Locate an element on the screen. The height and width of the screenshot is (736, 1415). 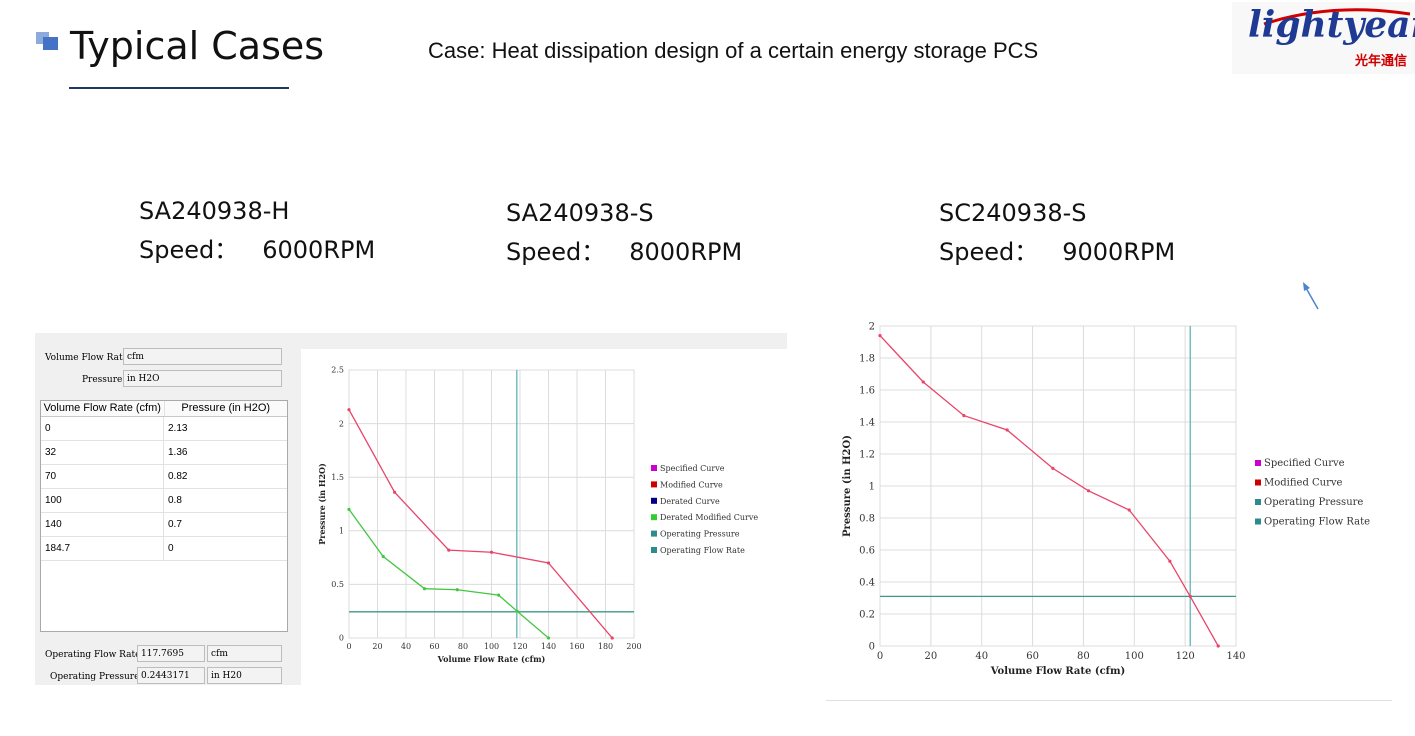
y-tick-label: 0 is located at coordinates (872, 646).